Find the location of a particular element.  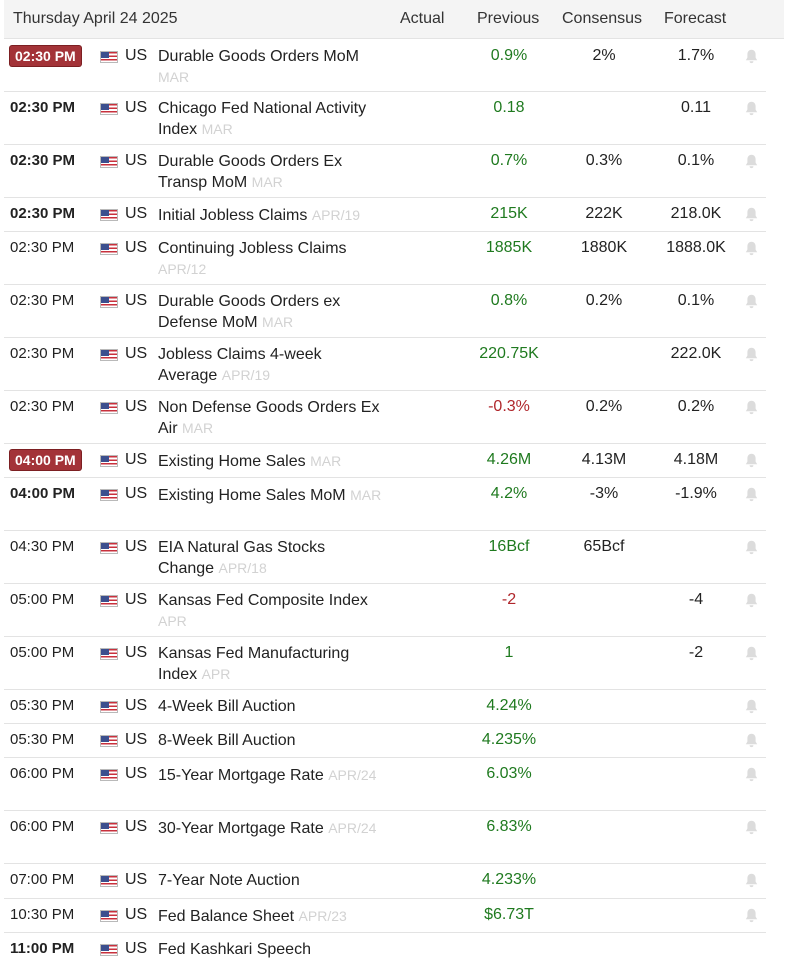

event-name: 7-Year Note Auction is located at coordinates (229, 880).